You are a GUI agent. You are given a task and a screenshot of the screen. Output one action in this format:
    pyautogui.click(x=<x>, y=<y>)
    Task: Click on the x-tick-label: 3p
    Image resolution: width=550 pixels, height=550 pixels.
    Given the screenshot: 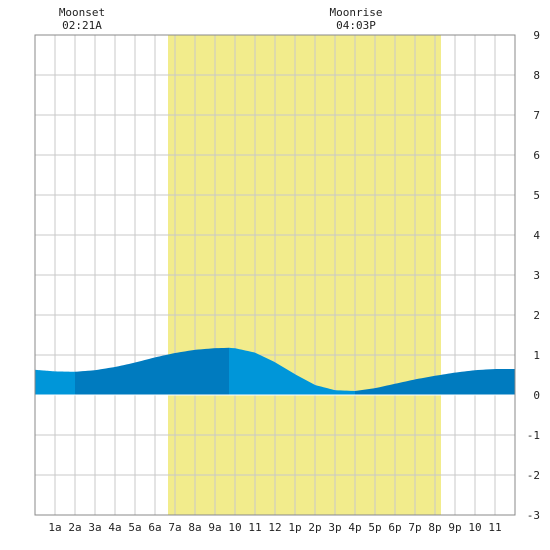 What is the action you would take?
    pyautogui.click(x=334, y=527)
    